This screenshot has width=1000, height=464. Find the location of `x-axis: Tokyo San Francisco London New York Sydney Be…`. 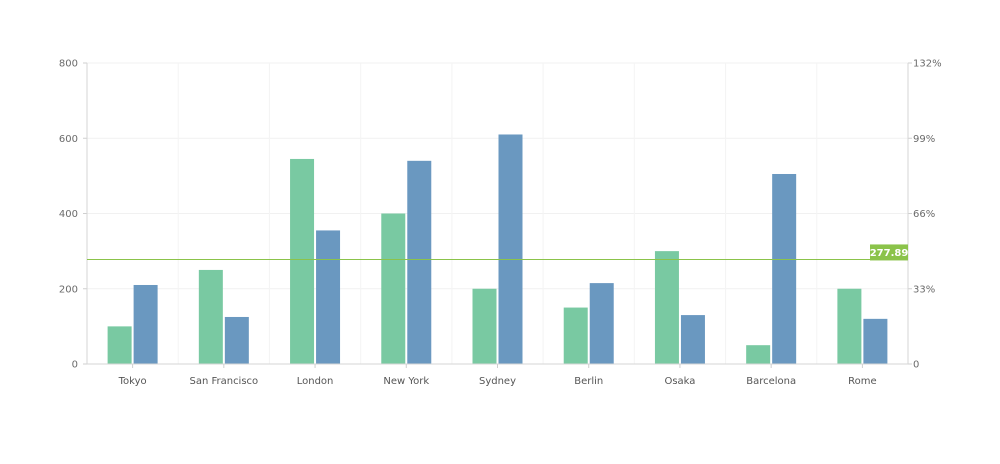

x-axis: Tokyo San Francisco London New York Sydney Be… is located at coordinates (497, 375).